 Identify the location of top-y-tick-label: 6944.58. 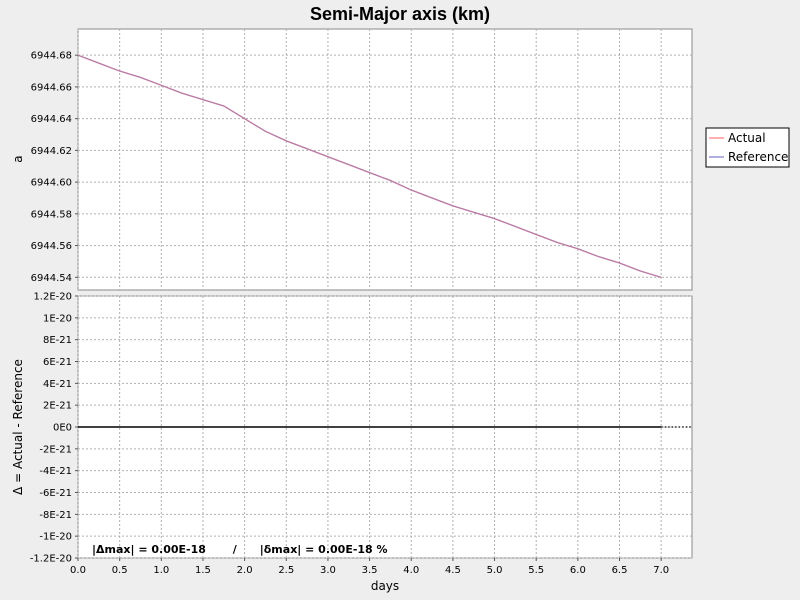
(51, 214).